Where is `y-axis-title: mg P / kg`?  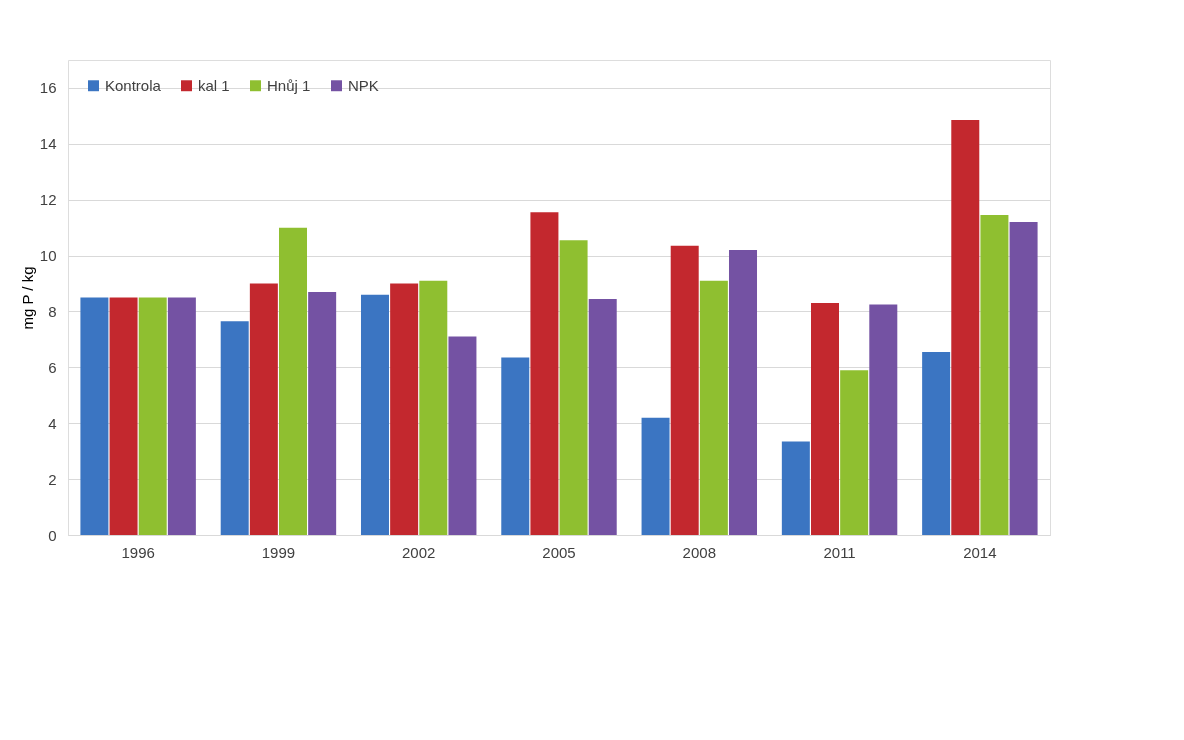 y-axis-title: mg P / kg is located at coordinates (27, 298).